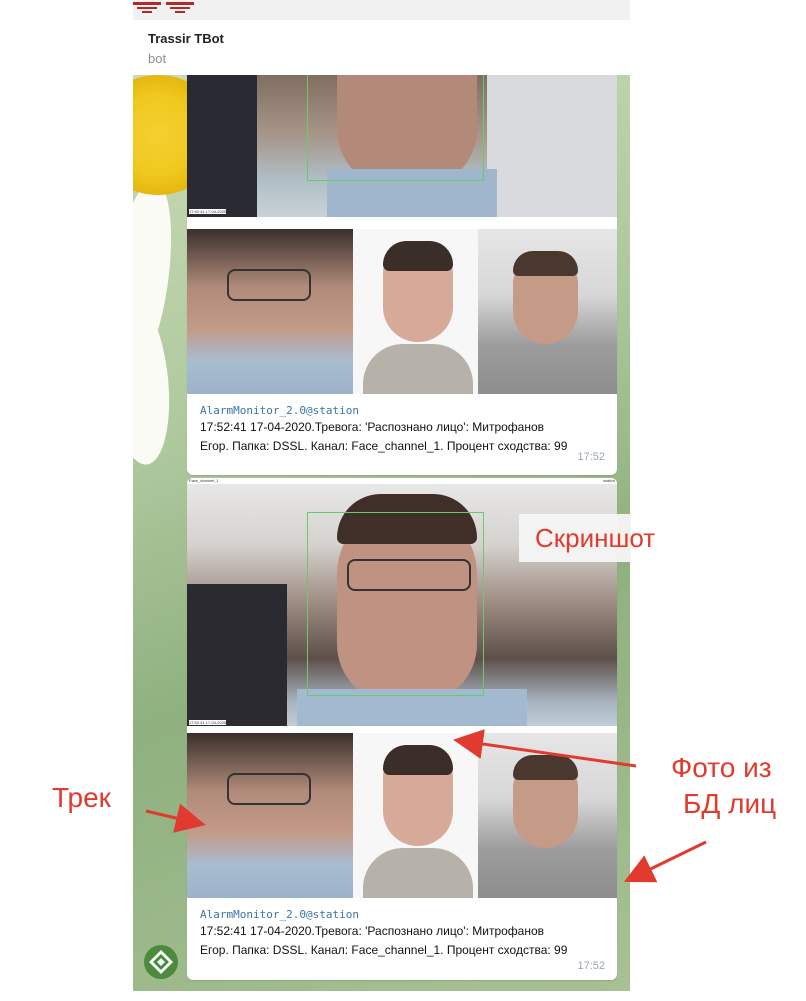 This screenshot has width=806, height=1001. Describe the element at coordinates (157, 58) in the screenshot. I see `chat-subtitle: bot` at that location.